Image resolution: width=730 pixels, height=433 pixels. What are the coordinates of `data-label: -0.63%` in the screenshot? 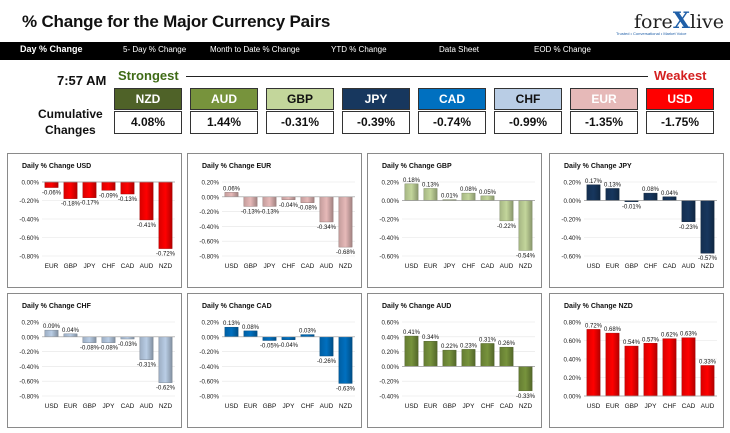 It's located at (346, 389).